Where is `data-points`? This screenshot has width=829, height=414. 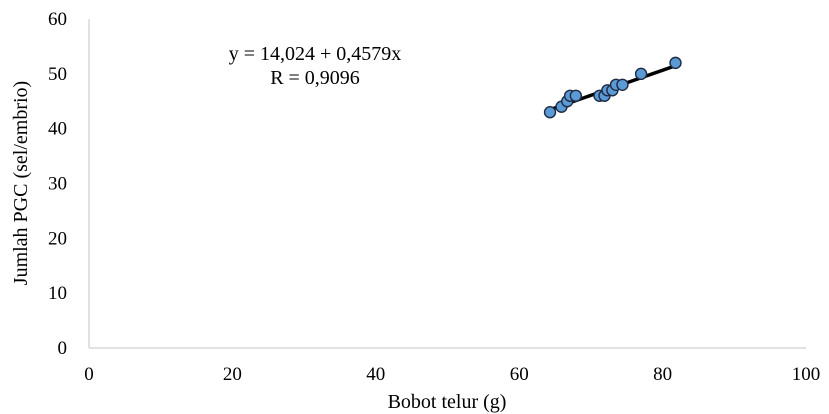 data-points is located at coordinates (612, 87).